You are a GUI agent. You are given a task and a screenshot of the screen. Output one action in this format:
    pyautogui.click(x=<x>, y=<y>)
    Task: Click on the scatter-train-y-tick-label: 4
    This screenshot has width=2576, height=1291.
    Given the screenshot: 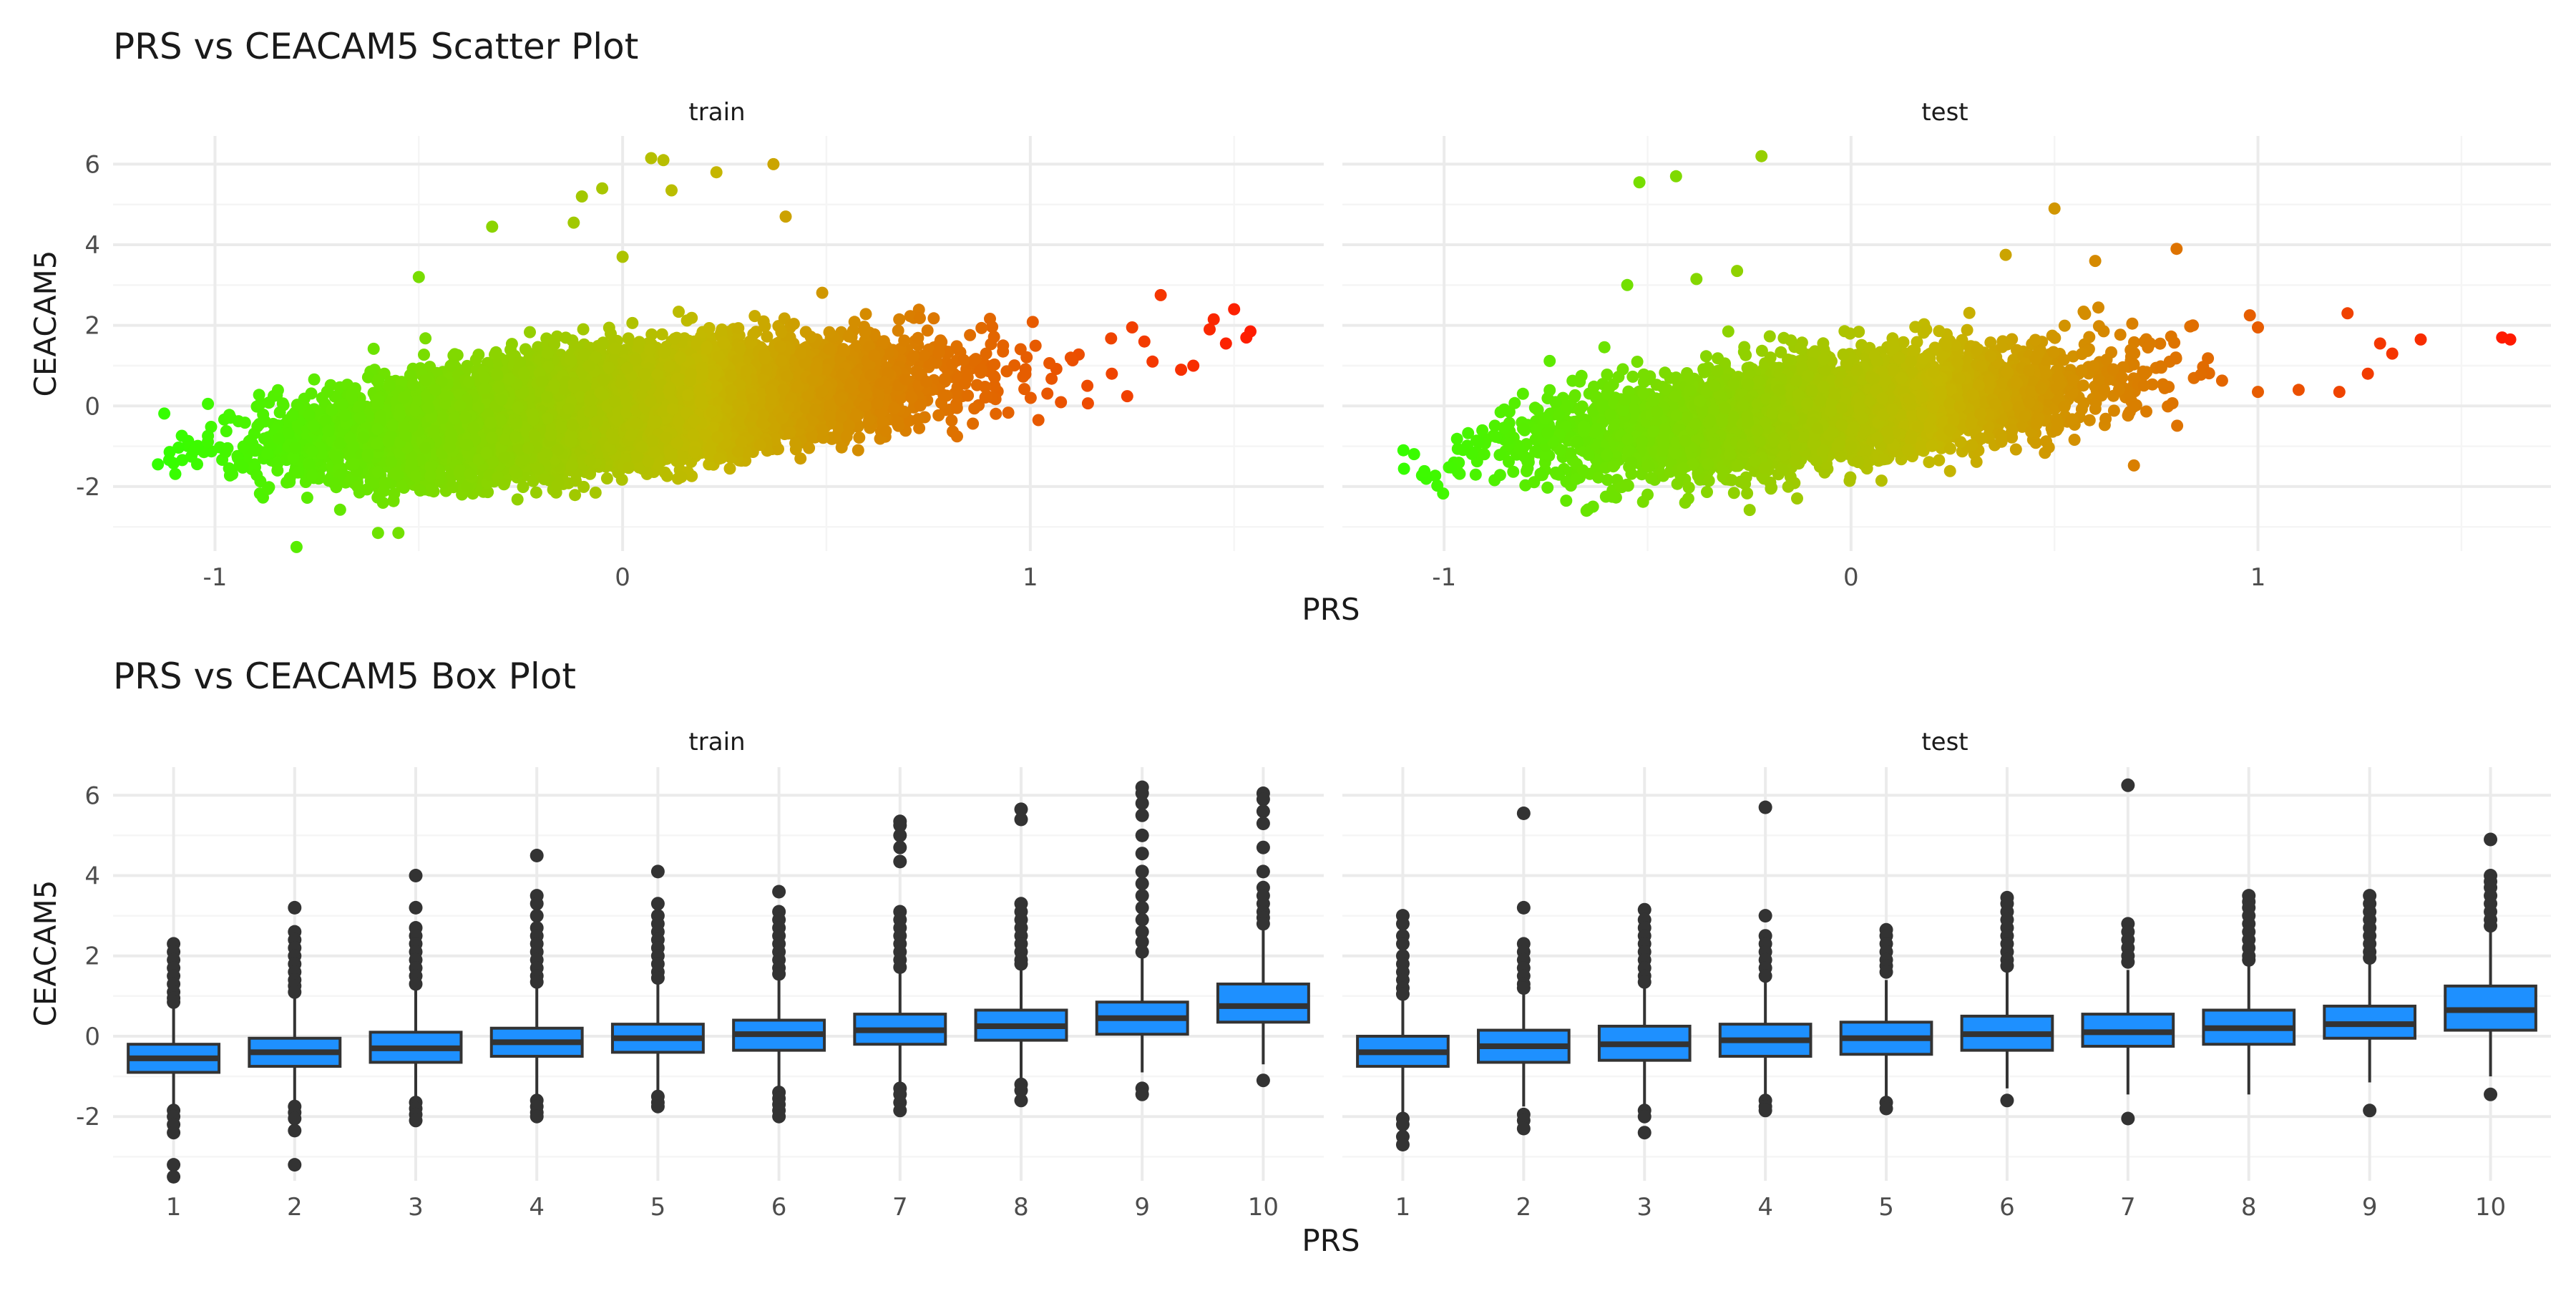 What is the action you would take?
    pyautogui.click(x=92, y=245)
    